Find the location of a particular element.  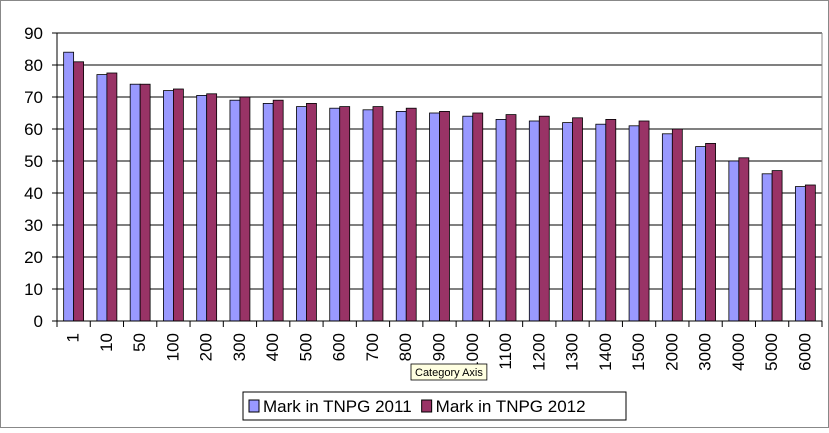

tooltip-box is located at coordinates (449, 372).